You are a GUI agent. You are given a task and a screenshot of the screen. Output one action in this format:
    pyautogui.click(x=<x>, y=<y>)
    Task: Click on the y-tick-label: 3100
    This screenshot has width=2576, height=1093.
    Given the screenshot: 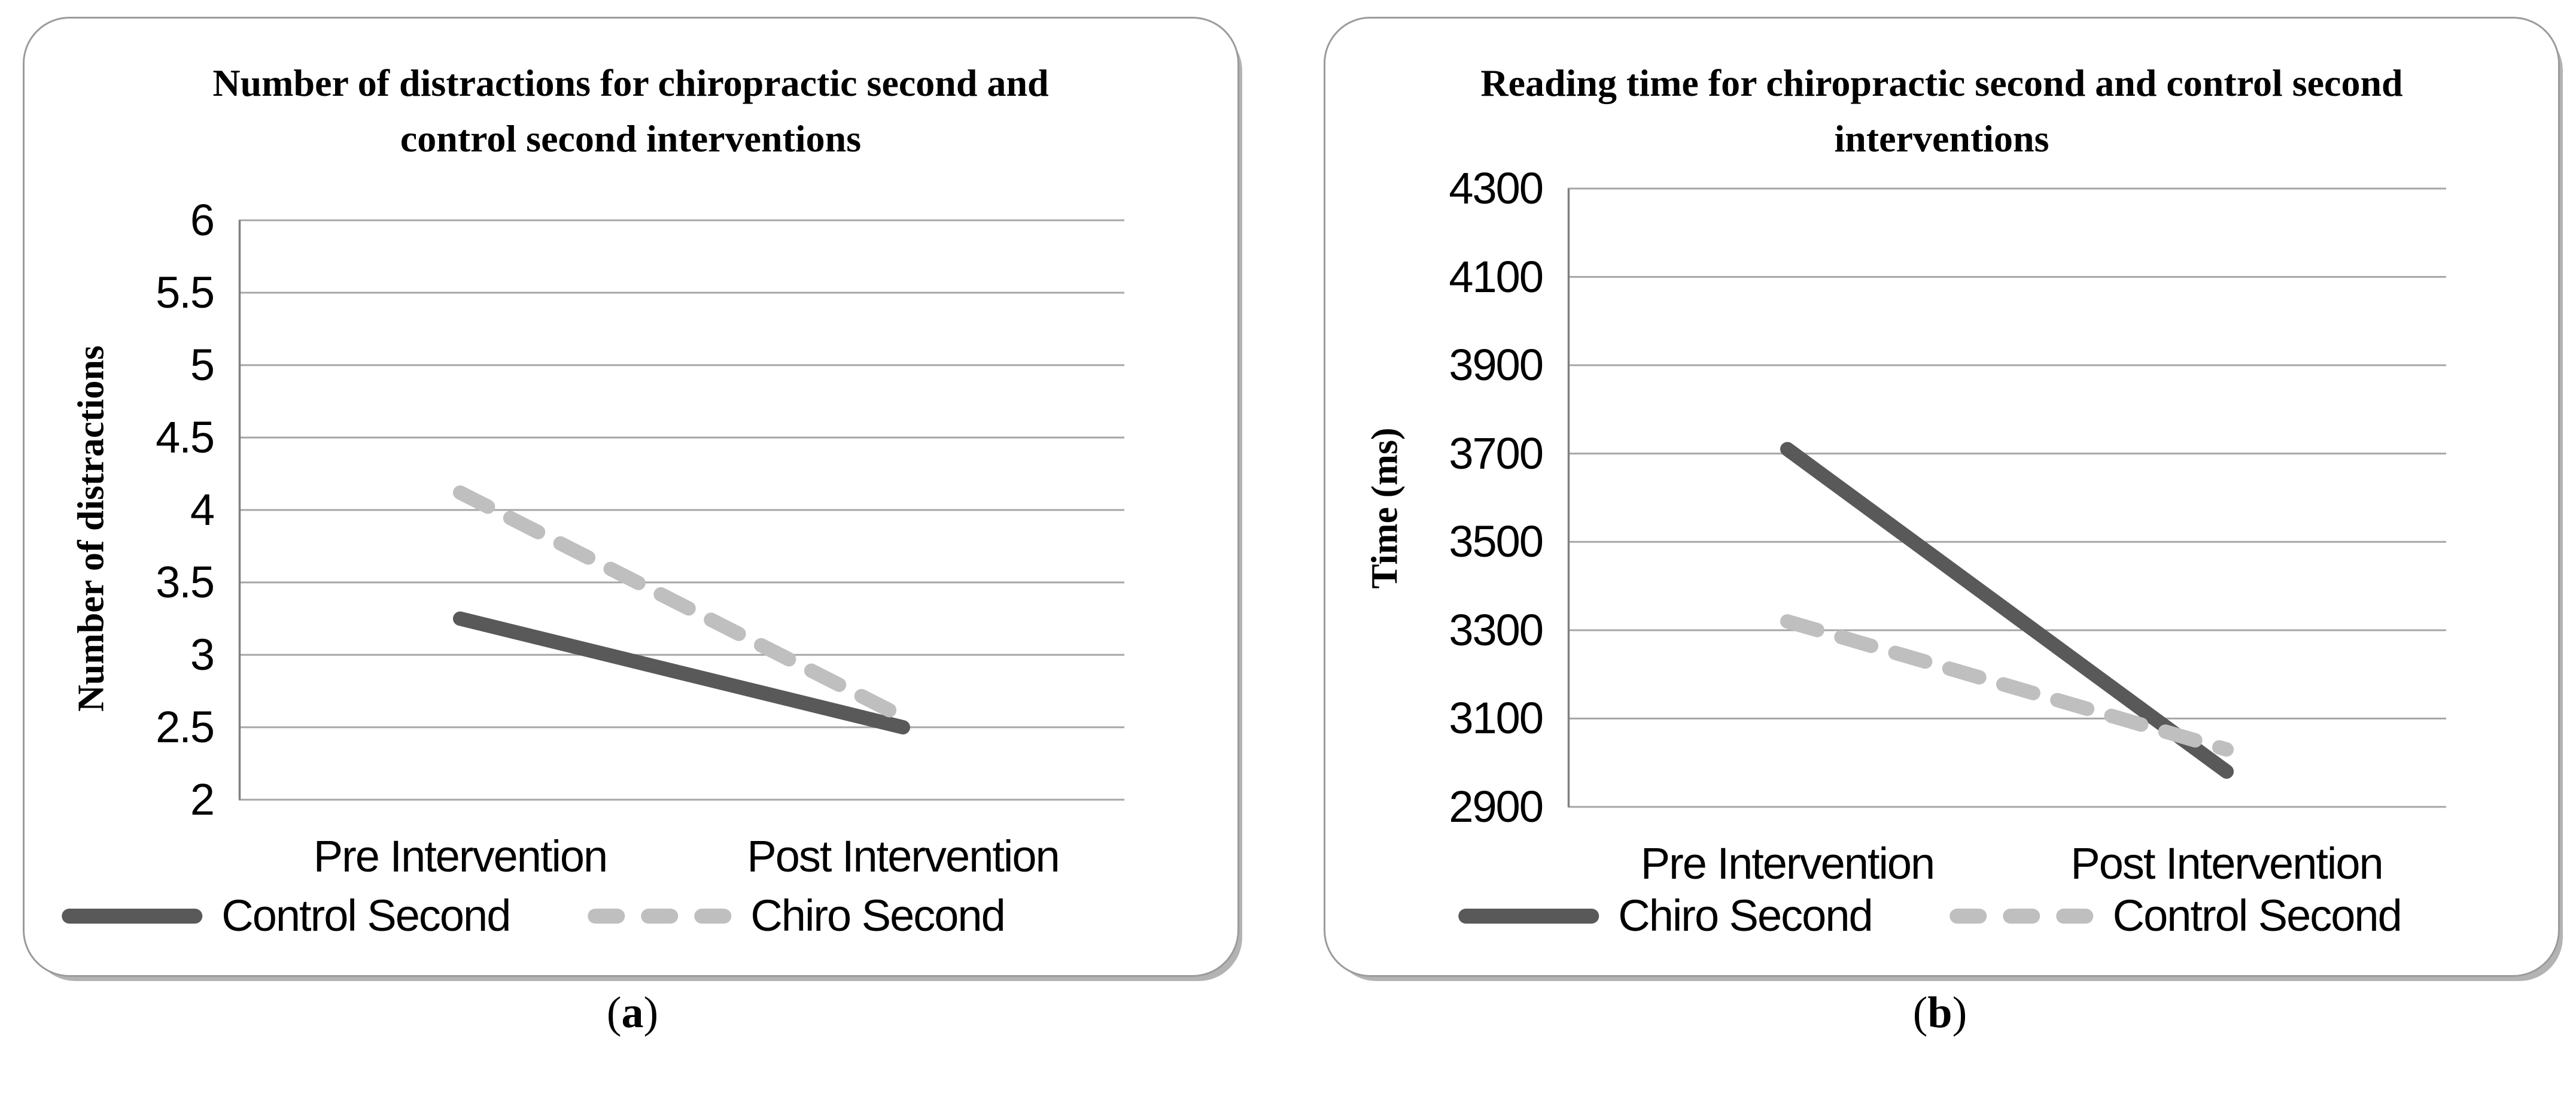 What is the action you would take?
    pyautogui.click(x=1496, y=718)
    